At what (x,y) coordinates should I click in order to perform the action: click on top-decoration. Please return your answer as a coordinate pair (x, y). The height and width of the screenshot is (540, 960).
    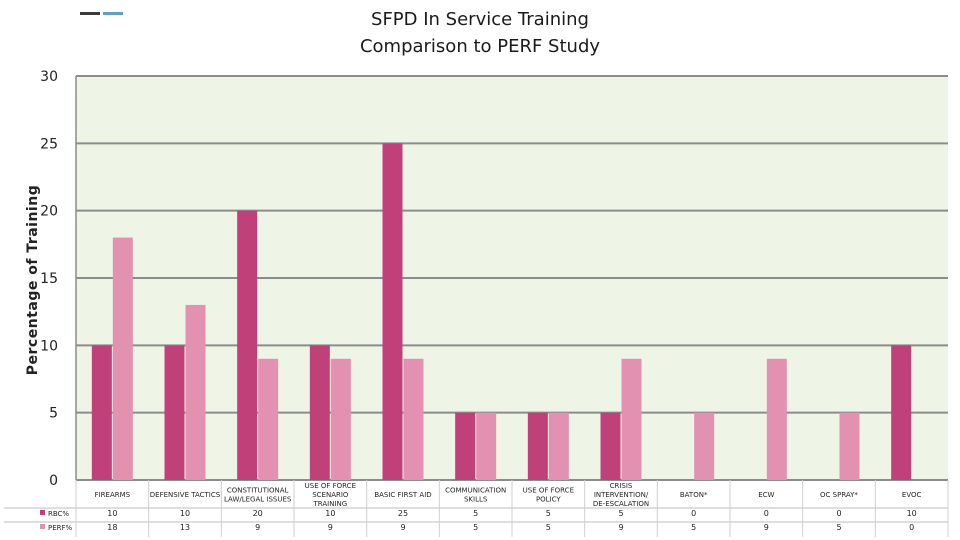
    Looking at the image, I should click on (102, 7).